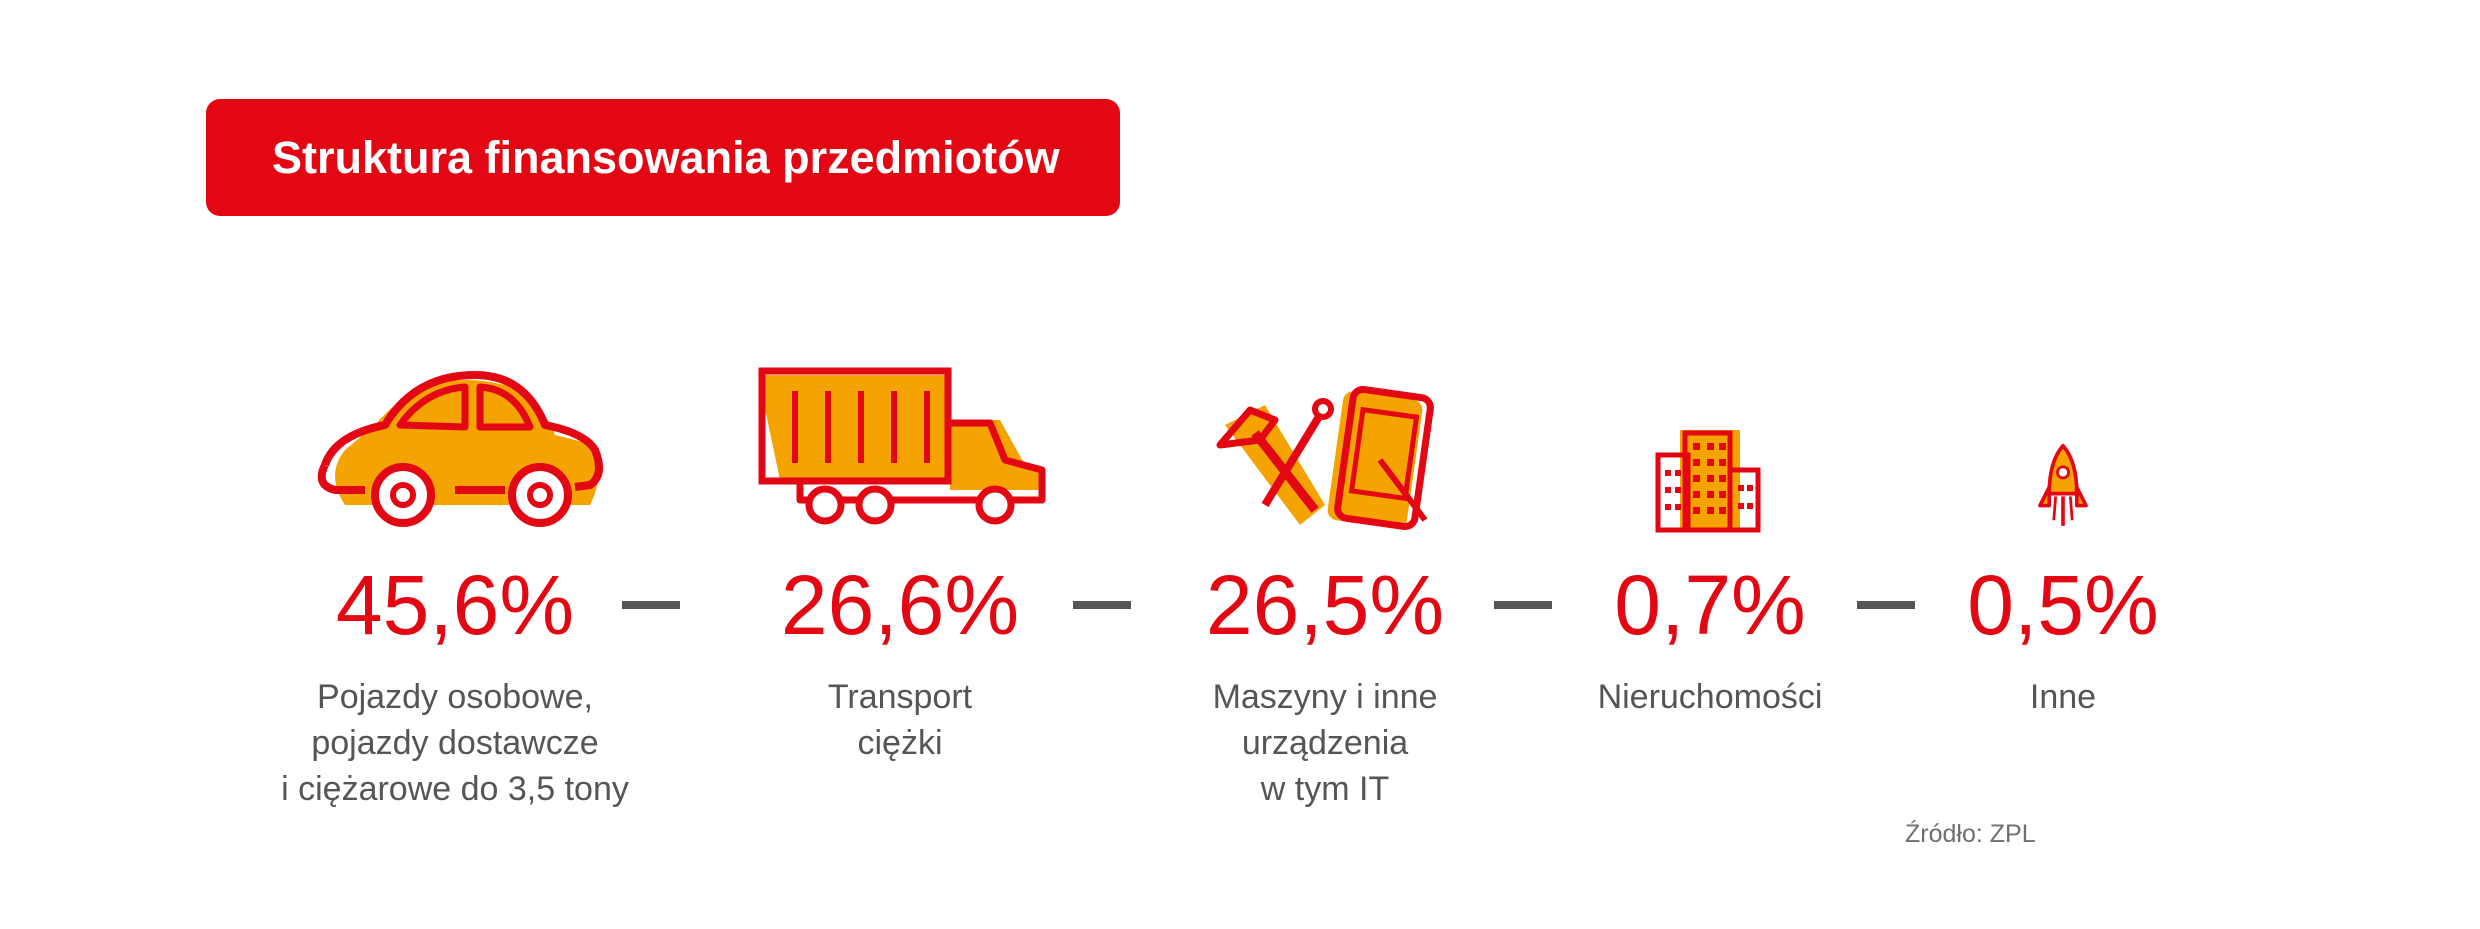  What do you see at coordinates (900, 720) in the screenshot?
I see `category-label: Transport ciężki` at bounding box center [900, 720].